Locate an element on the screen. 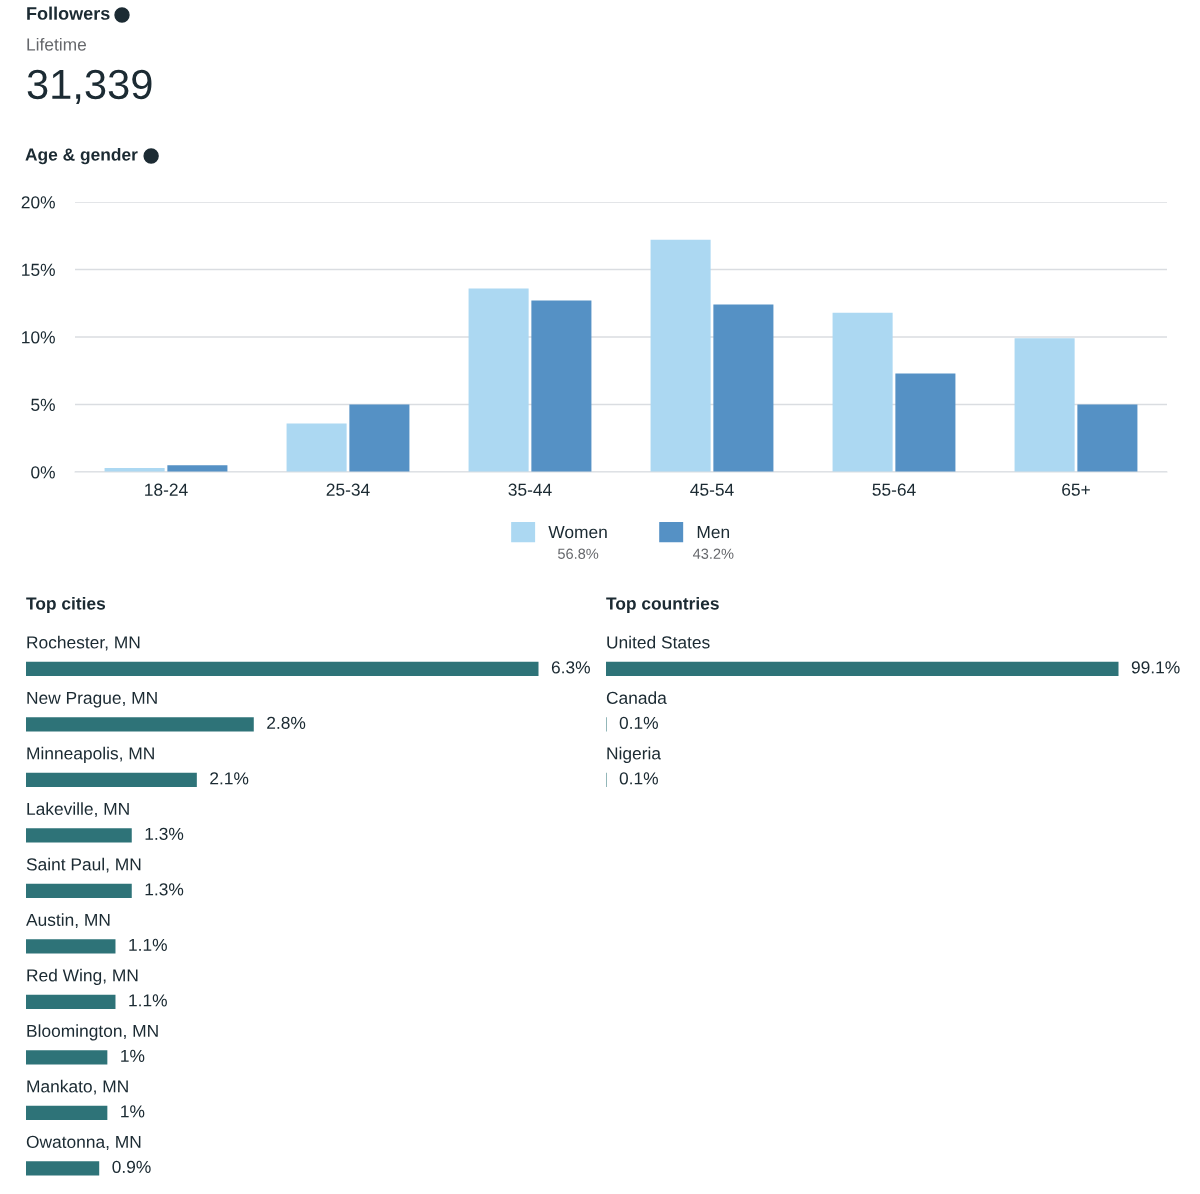 The height and width of the screenshot is (1194, 1200). y-tick-label: Lakeville, MN is located at coordinates (78, 810).